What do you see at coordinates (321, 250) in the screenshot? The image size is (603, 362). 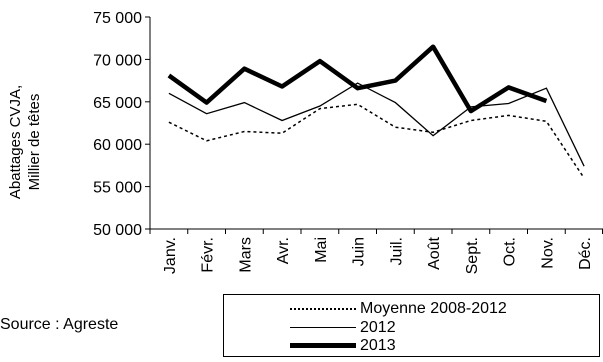 I see `x-tick-label: Mai` at bounding box center [321, 250].